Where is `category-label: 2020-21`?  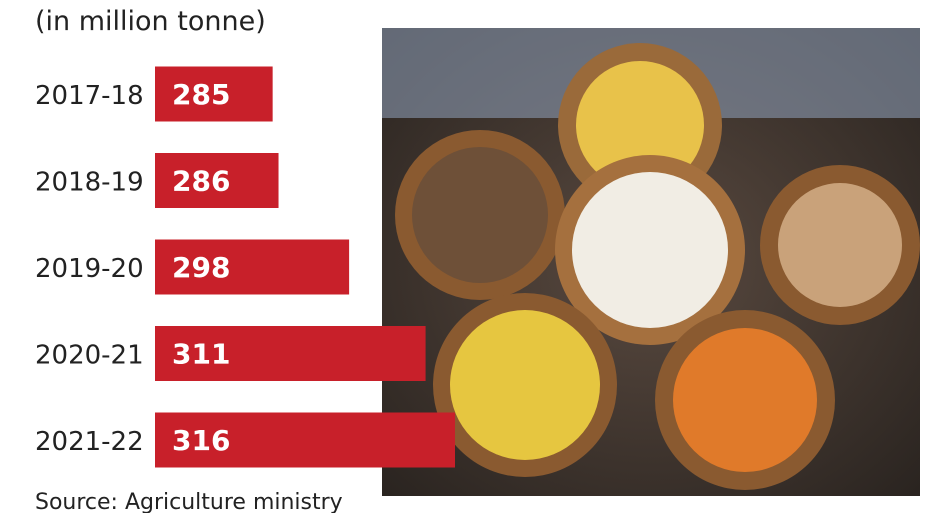 category-label: 2020-21 is located at coordinates (89, 356).